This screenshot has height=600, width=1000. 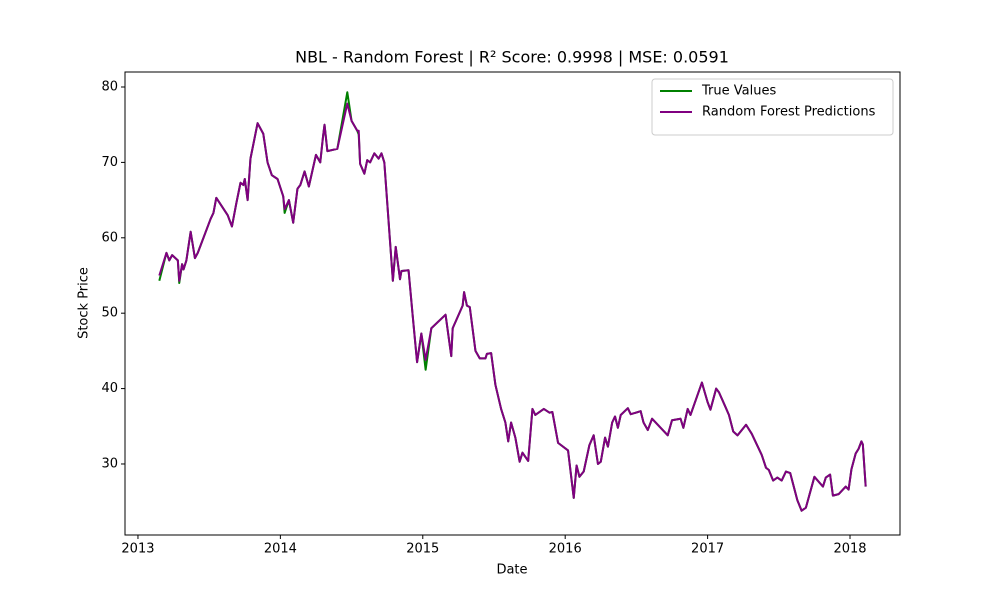 I want to click on x-tick-label: 2014, so click(x=280, y=549).